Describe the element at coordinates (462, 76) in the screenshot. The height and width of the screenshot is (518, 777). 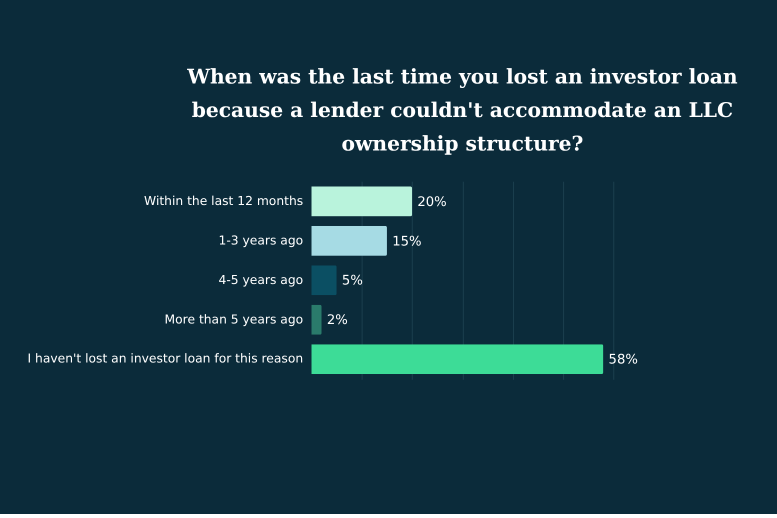
I see `text: When was the last time you lost an investor loan` at that location.